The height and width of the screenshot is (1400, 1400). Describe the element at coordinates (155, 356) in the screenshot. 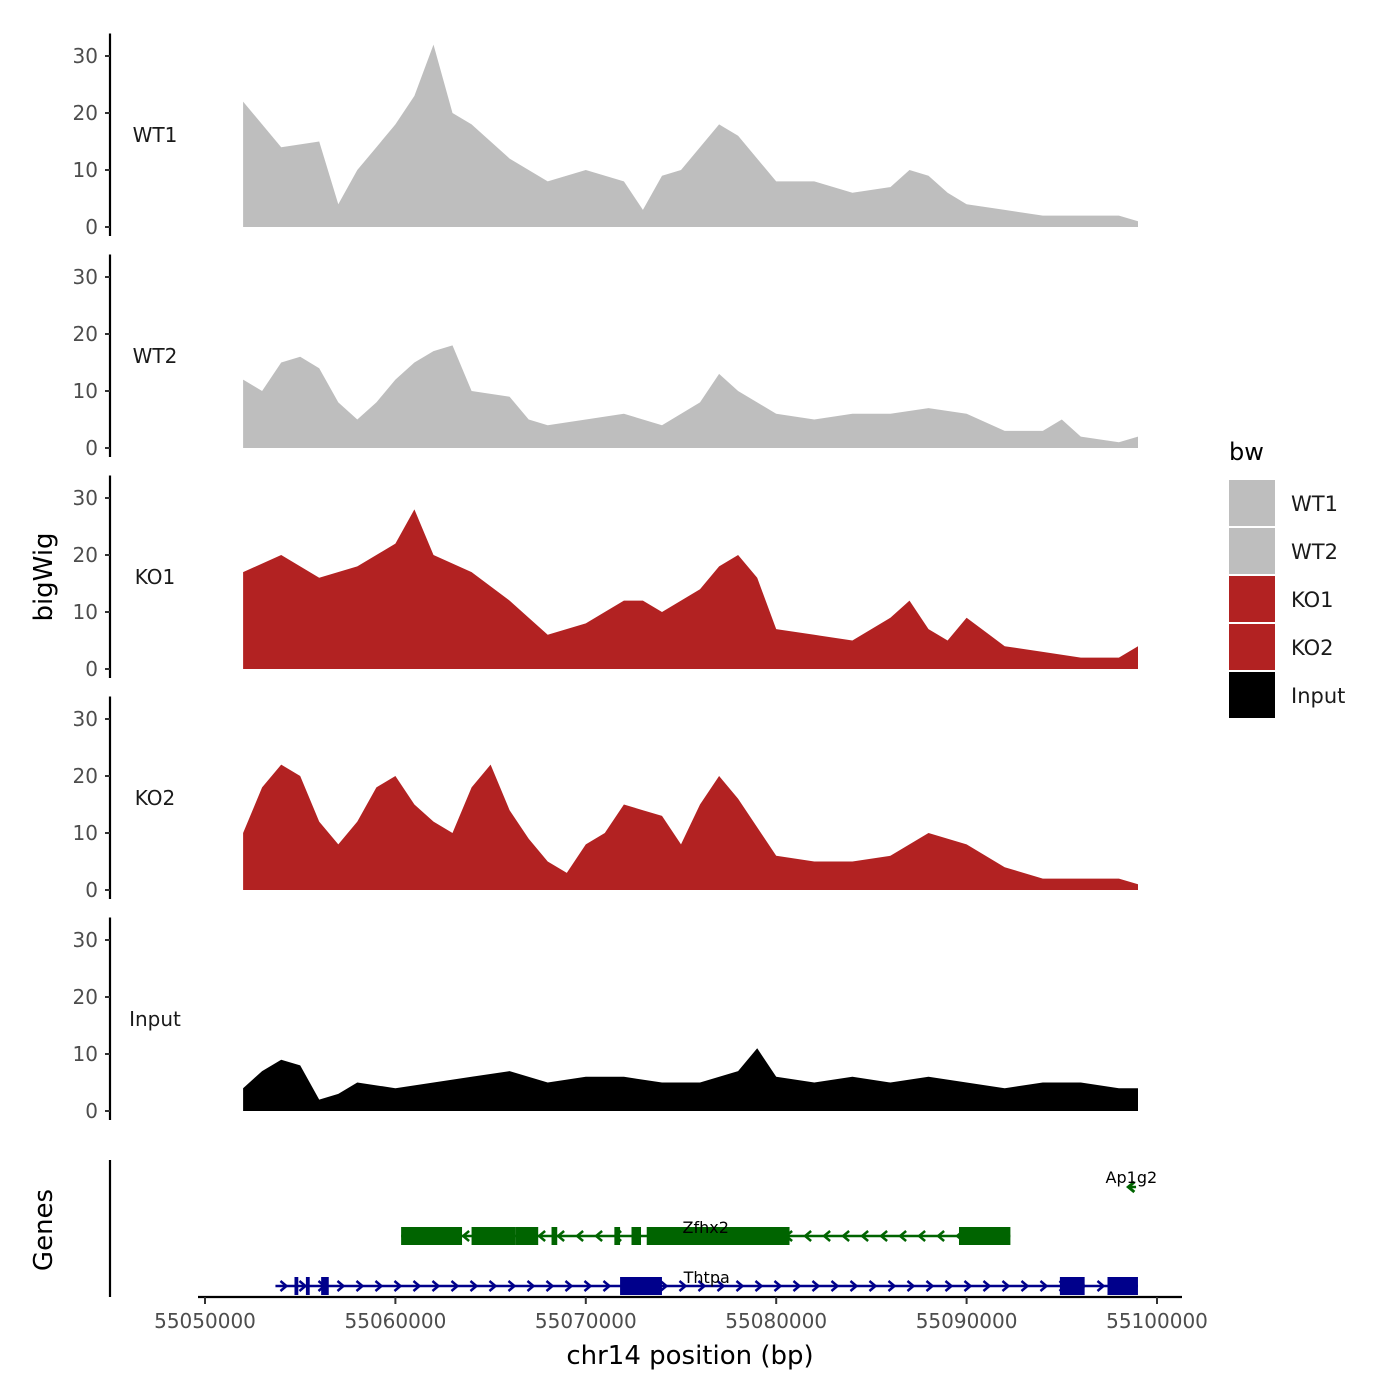

I see `track-label-wt2: WT2` at that location.